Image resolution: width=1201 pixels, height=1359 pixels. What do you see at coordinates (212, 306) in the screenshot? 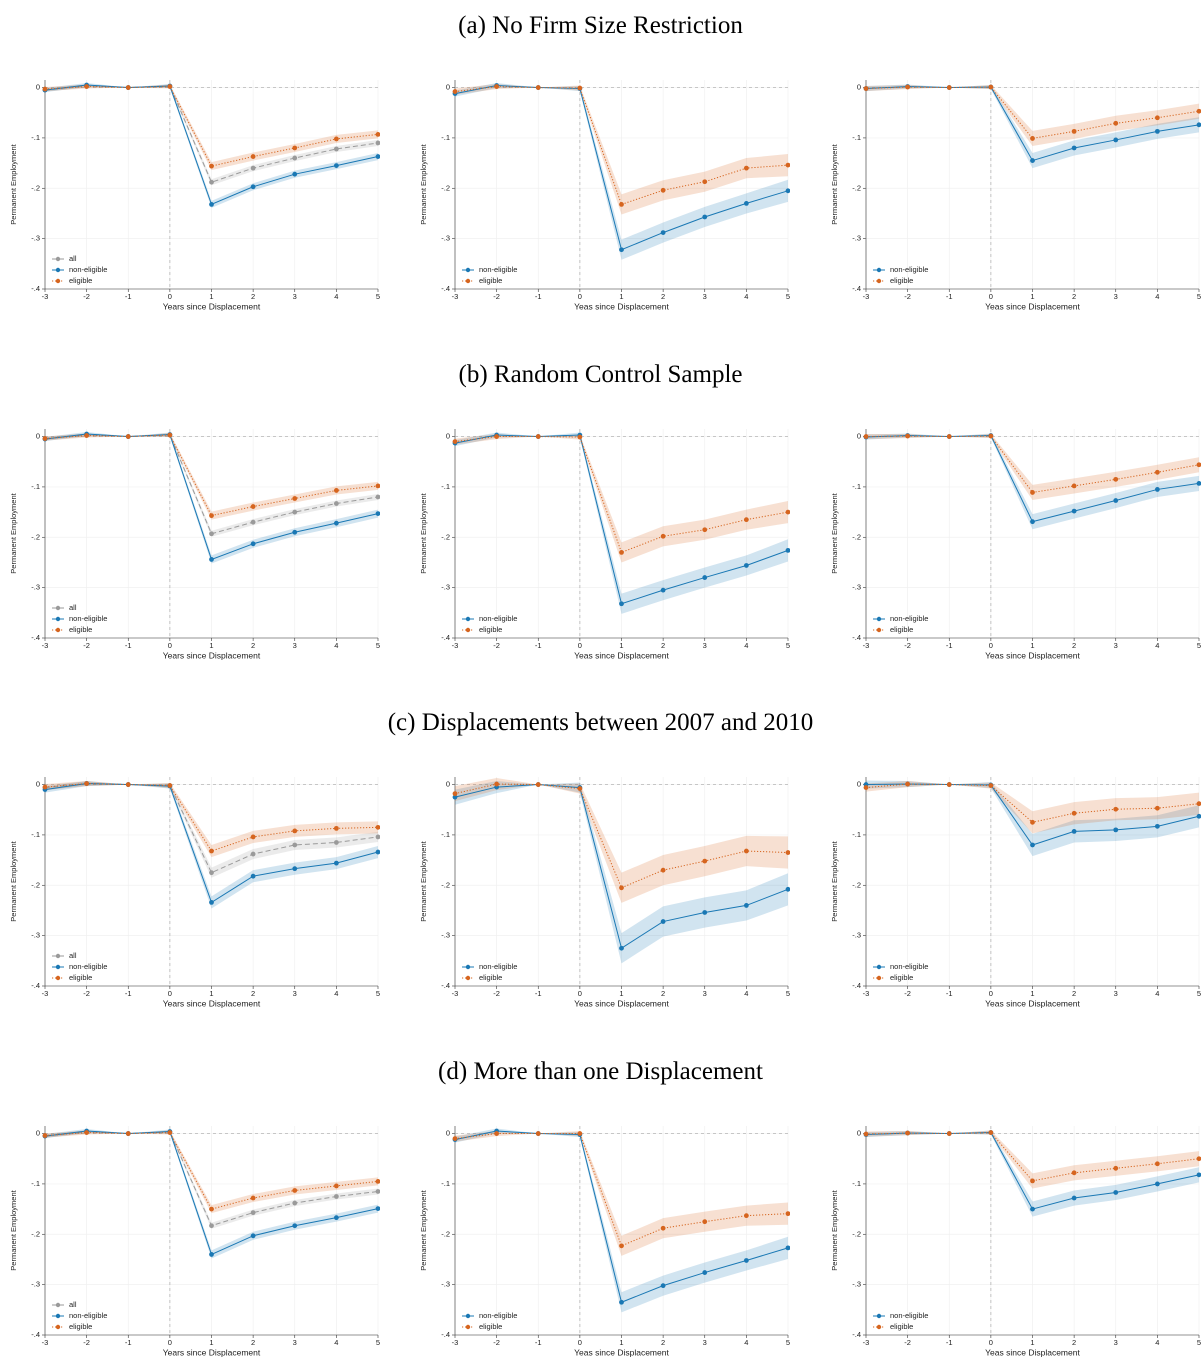
I see `x-axis-label: Years since Displacement` at bounding box center [212, 306].